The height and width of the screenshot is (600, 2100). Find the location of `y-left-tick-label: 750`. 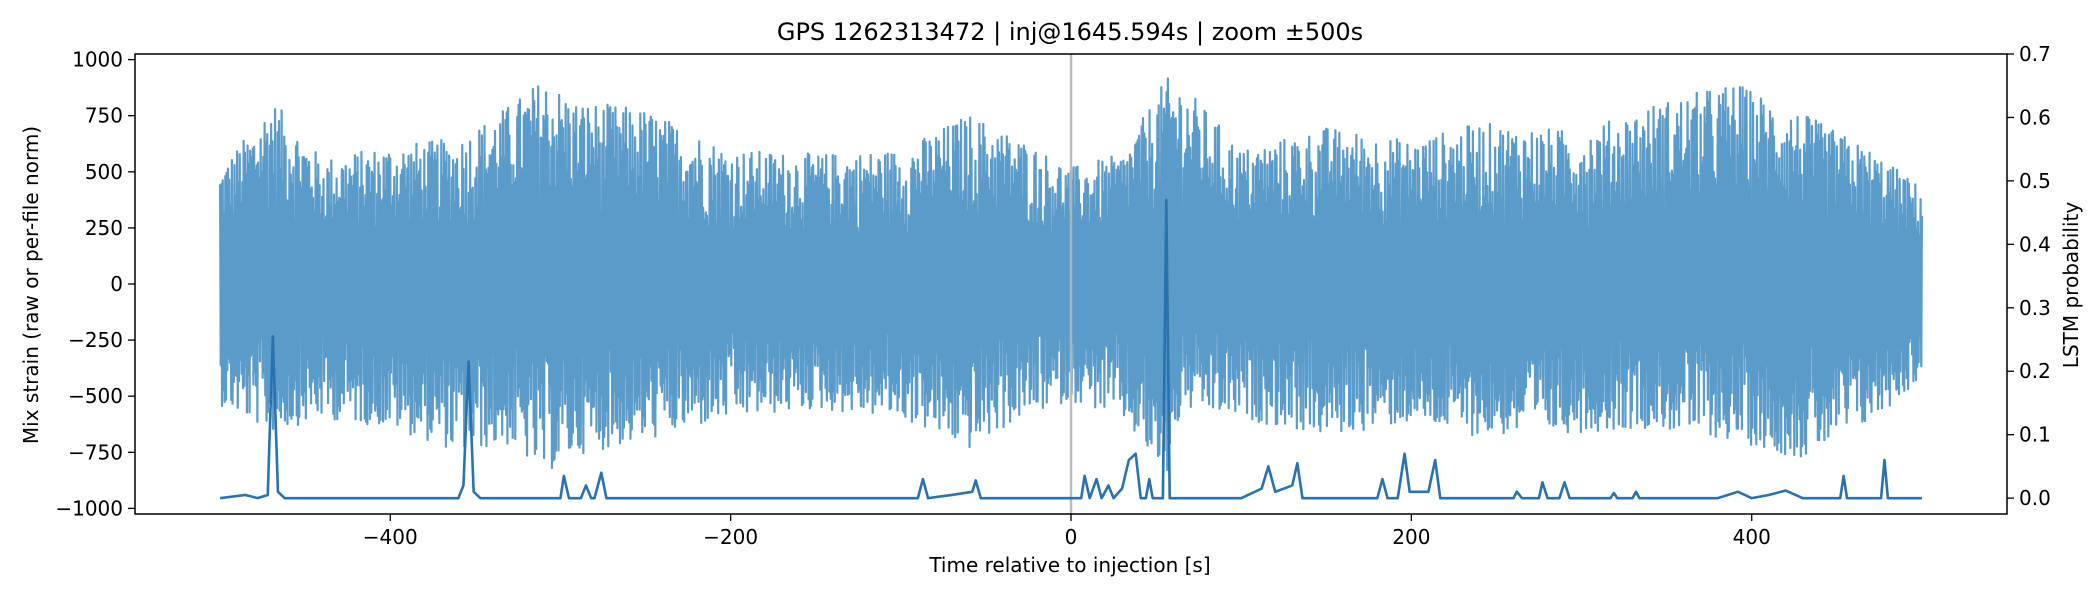

y-left-tick-label: 750 is located at coordinates (104, 116).